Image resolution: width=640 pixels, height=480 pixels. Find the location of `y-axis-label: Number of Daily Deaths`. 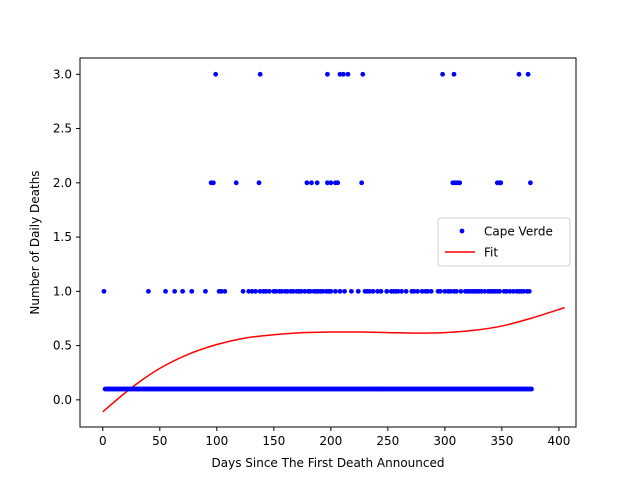

y-axis-label: Number of Daily Deaths is located at coordinates (35, 242).